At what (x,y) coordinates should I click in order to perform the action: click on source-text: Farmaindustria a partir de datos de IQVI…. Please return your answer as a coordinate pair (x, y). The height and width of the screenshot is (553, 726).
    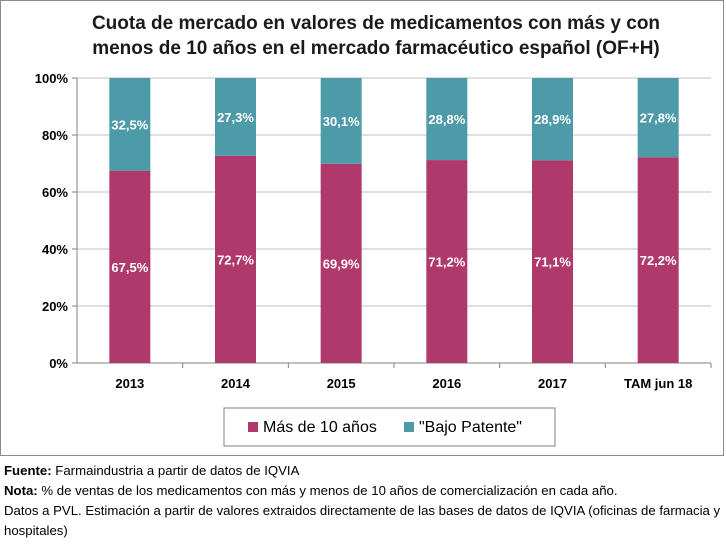
    Looking at the image, I should click on (177, 470).